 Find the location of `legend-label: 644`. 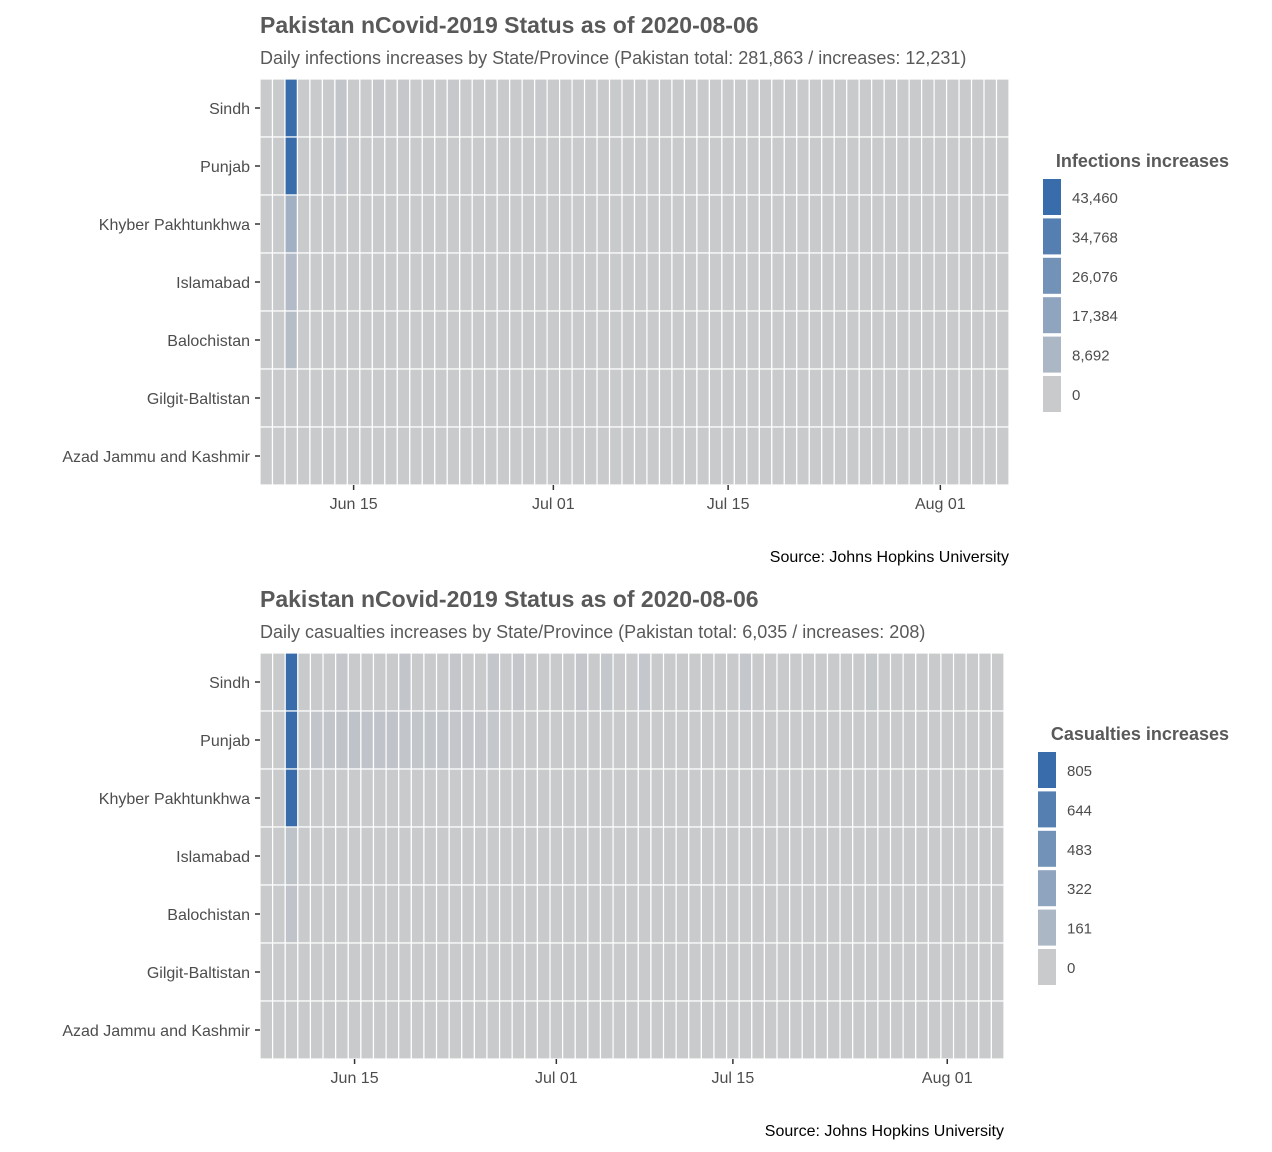

legend-label: 644 is located at coordinates (1079, 810).